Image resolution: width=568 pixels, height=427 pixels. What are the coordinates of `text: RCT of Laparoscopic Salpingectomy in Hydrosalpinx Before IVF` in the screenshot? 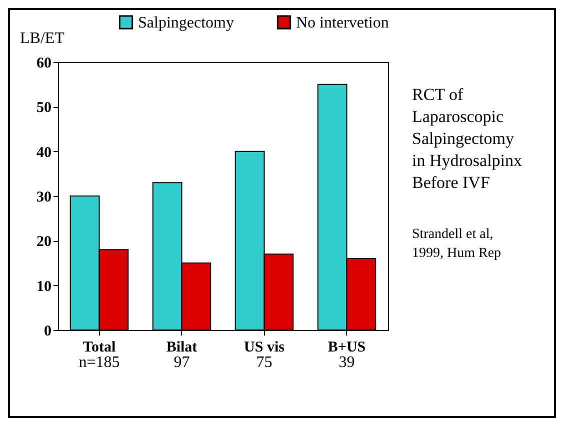 It's located at (467, 138).